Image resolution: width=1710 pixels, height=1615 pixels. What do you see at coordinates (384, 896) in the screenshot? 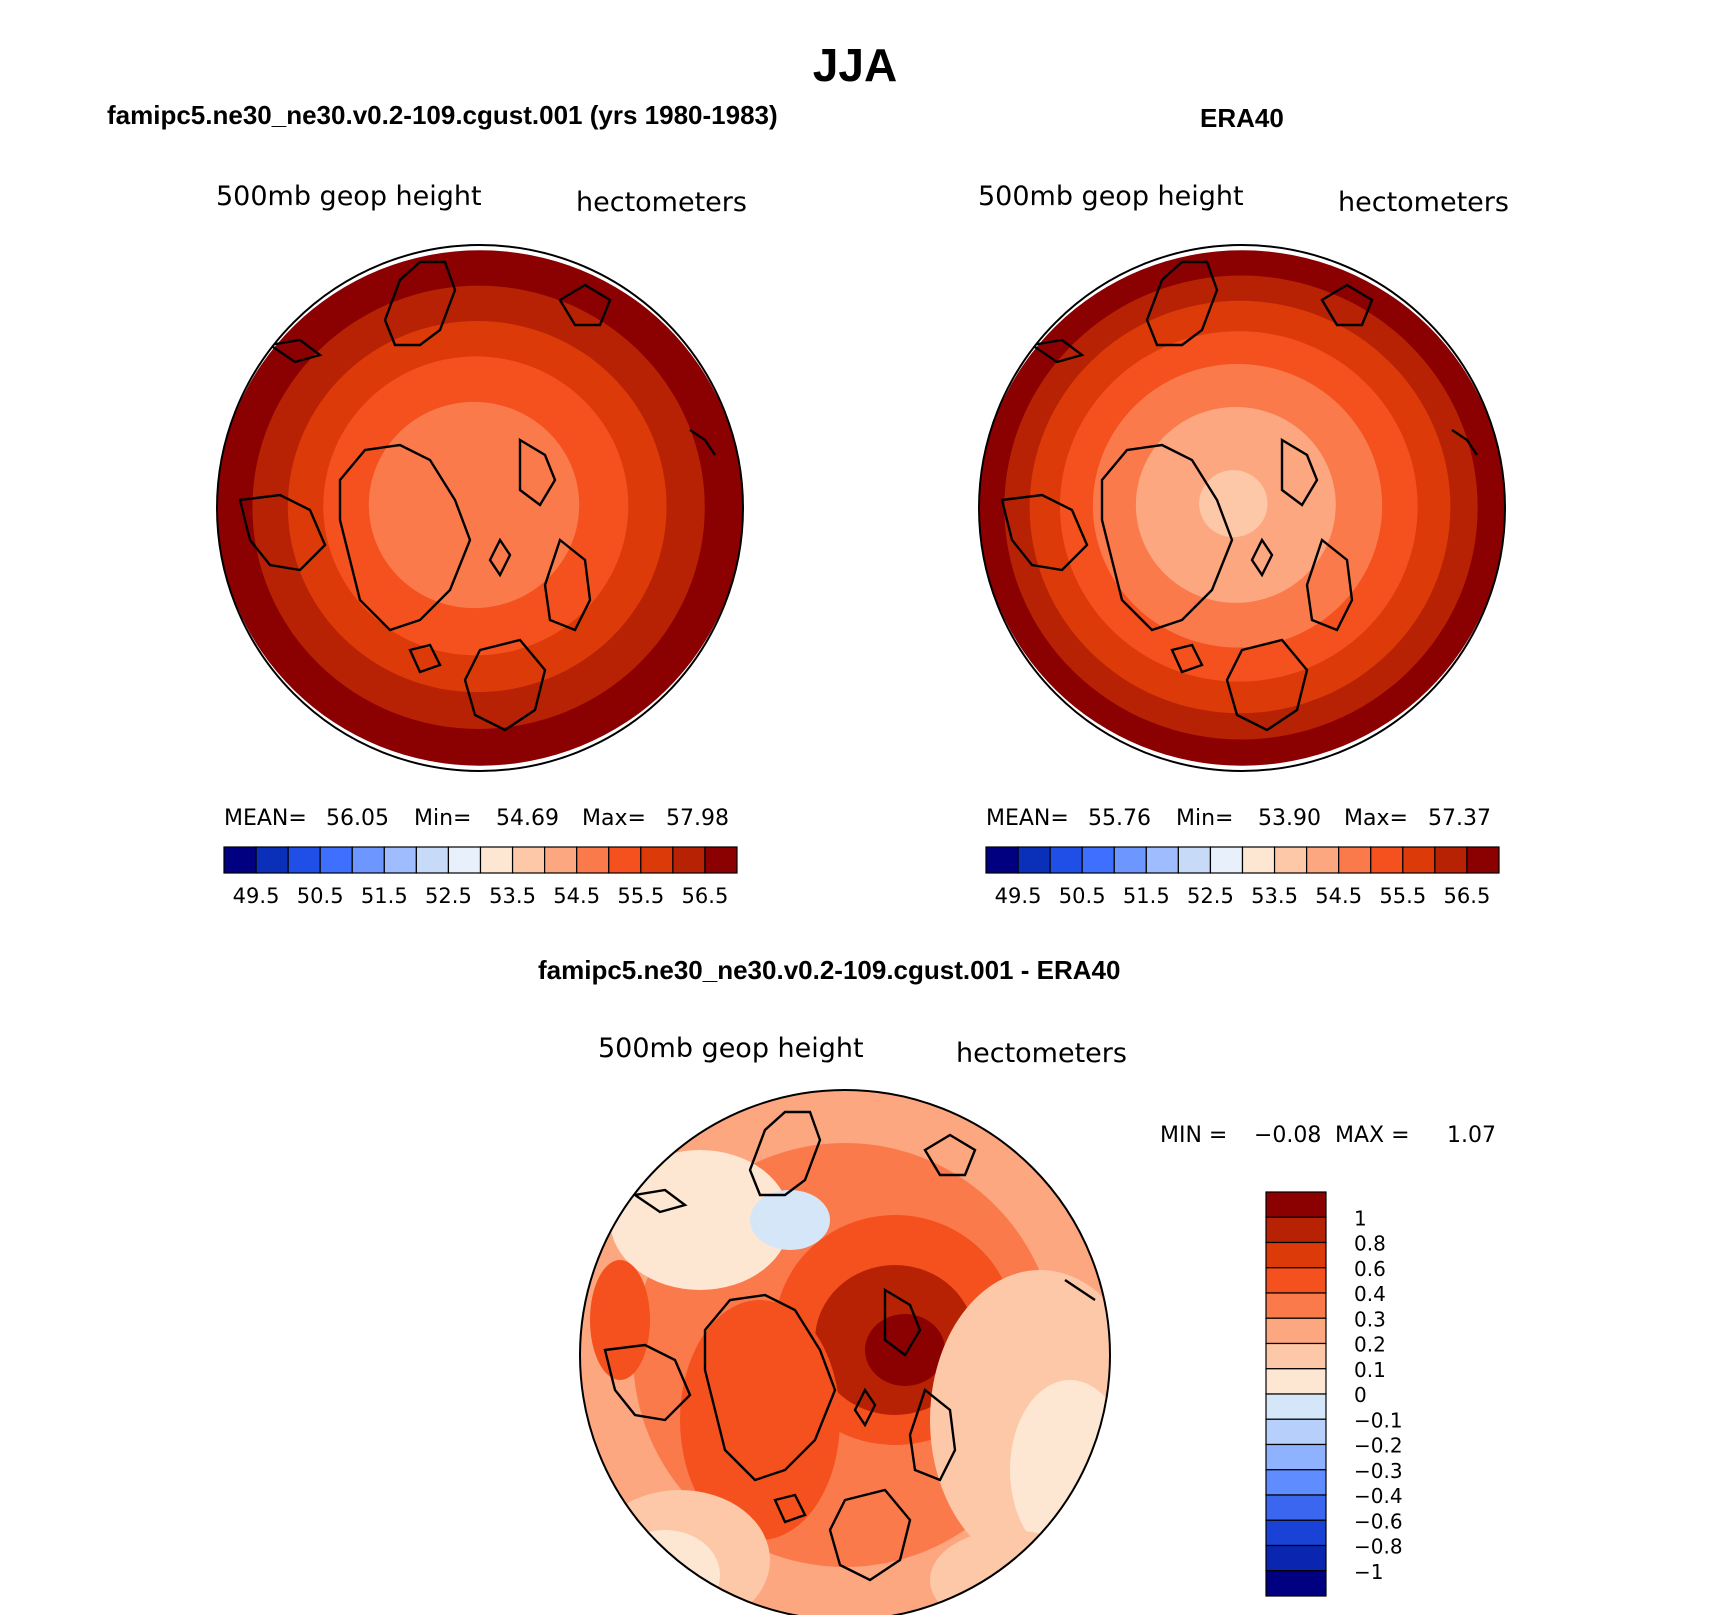
I see `panel1-colorbar-tick-label: 51.5` at bounding box center [384, 896].